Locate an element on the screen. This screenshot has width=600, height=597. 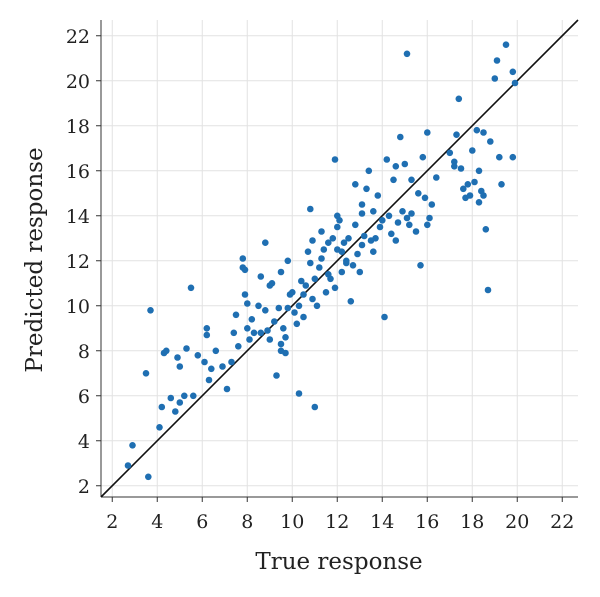
x-tick-label: 12 is located at coordinates (337, 522).